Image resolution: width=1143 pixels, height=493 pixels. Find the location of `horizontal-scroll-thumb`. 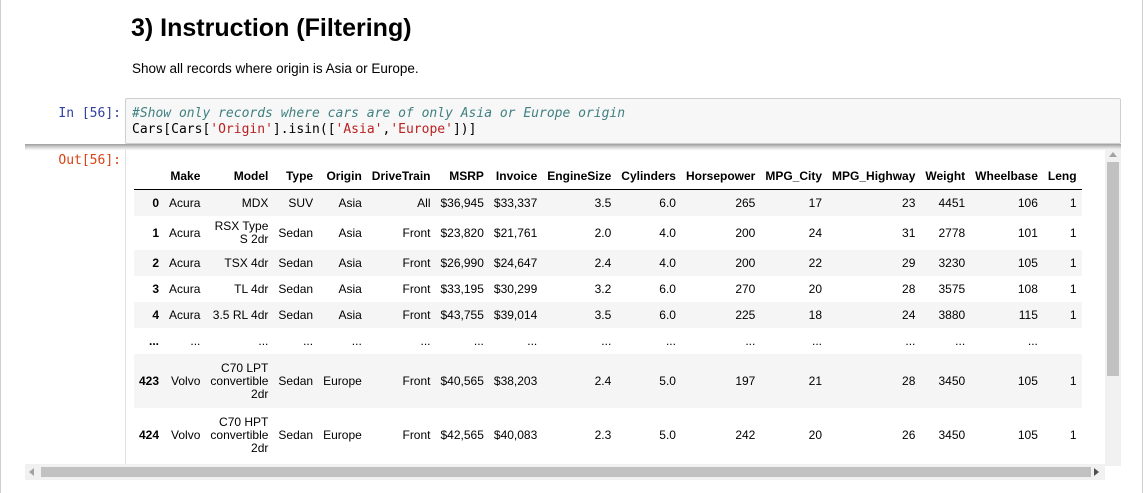

horizontal-scroll-thumb is located at coordinates (566, 472).